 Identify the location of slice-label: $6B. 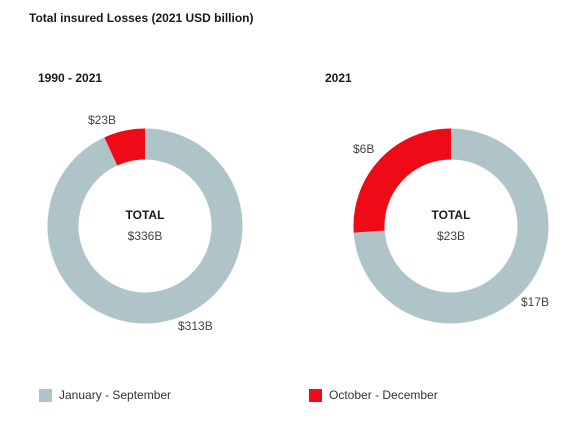
(363, 149).